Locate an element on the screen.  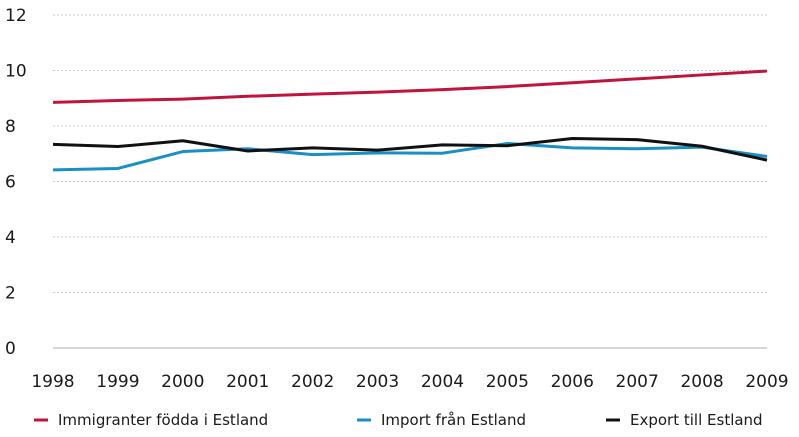
x-tick-label: 2006 is located at coordinates (572, 382).